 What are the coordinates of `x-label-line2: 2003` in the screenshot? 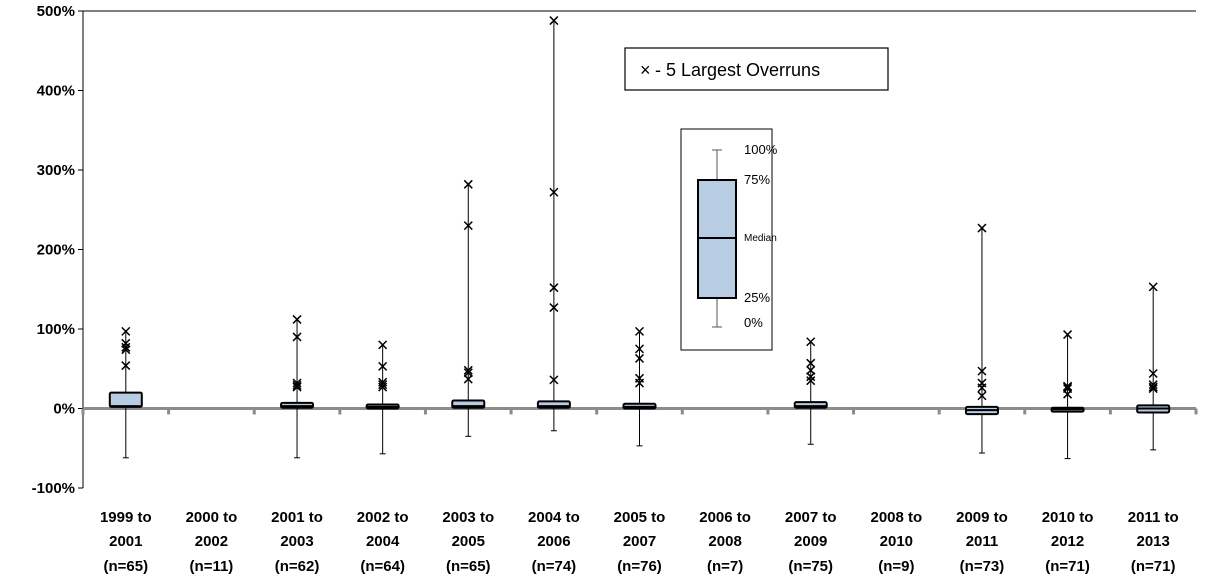 It's located at (296, 541).